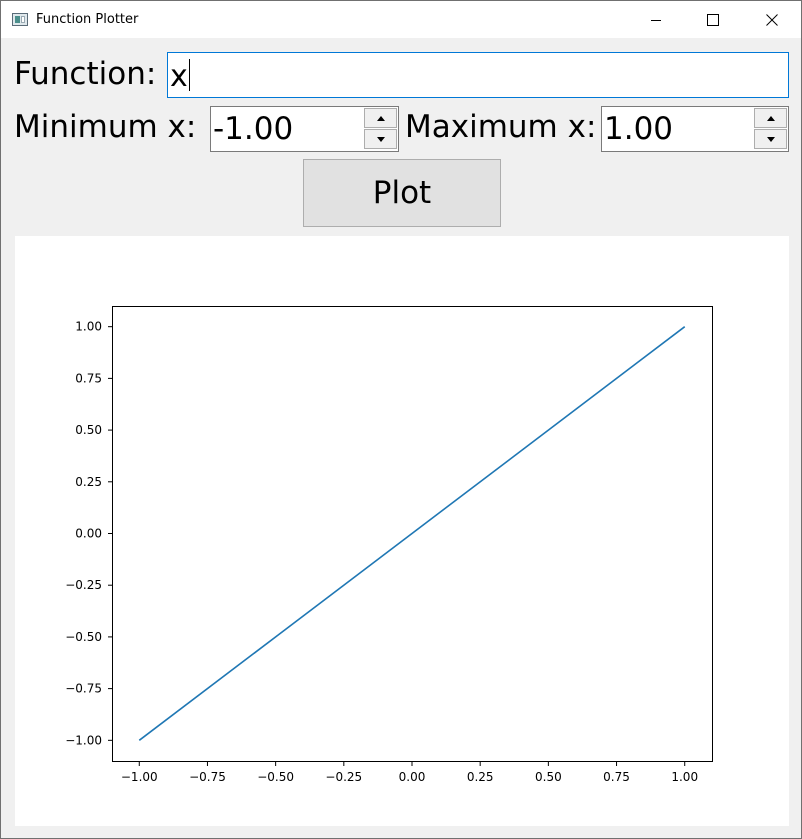 The image size is (802, 839). Describe the element at coordinates (88, 378) in the screenshot. I see `y-tick-label: 0.75` at that location.